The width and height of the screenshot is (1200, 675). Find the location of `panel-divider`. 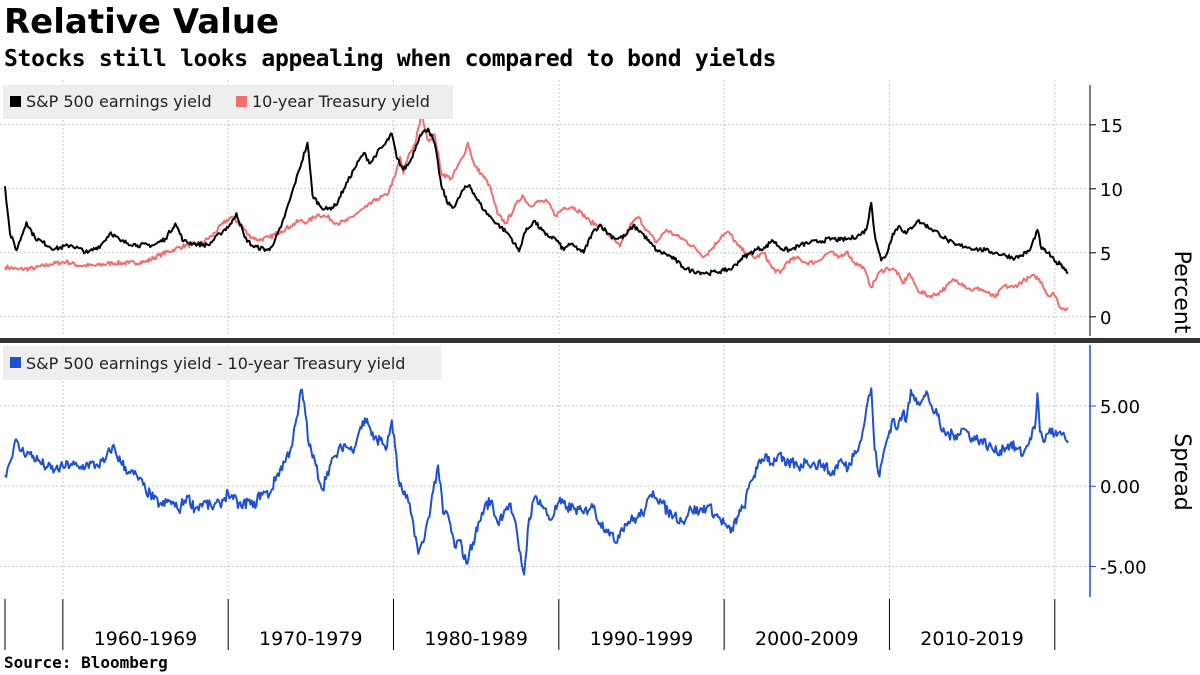

panel-divider is located at coordinates (600, 340).